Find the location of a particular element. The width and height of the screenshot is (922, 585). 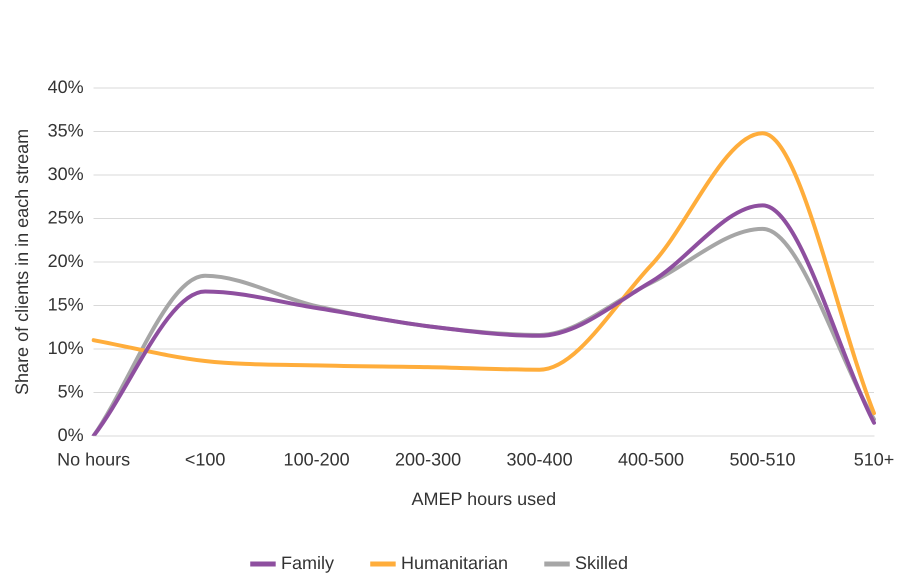

y-tick-label: 35% is located at coordinates (66, 130).